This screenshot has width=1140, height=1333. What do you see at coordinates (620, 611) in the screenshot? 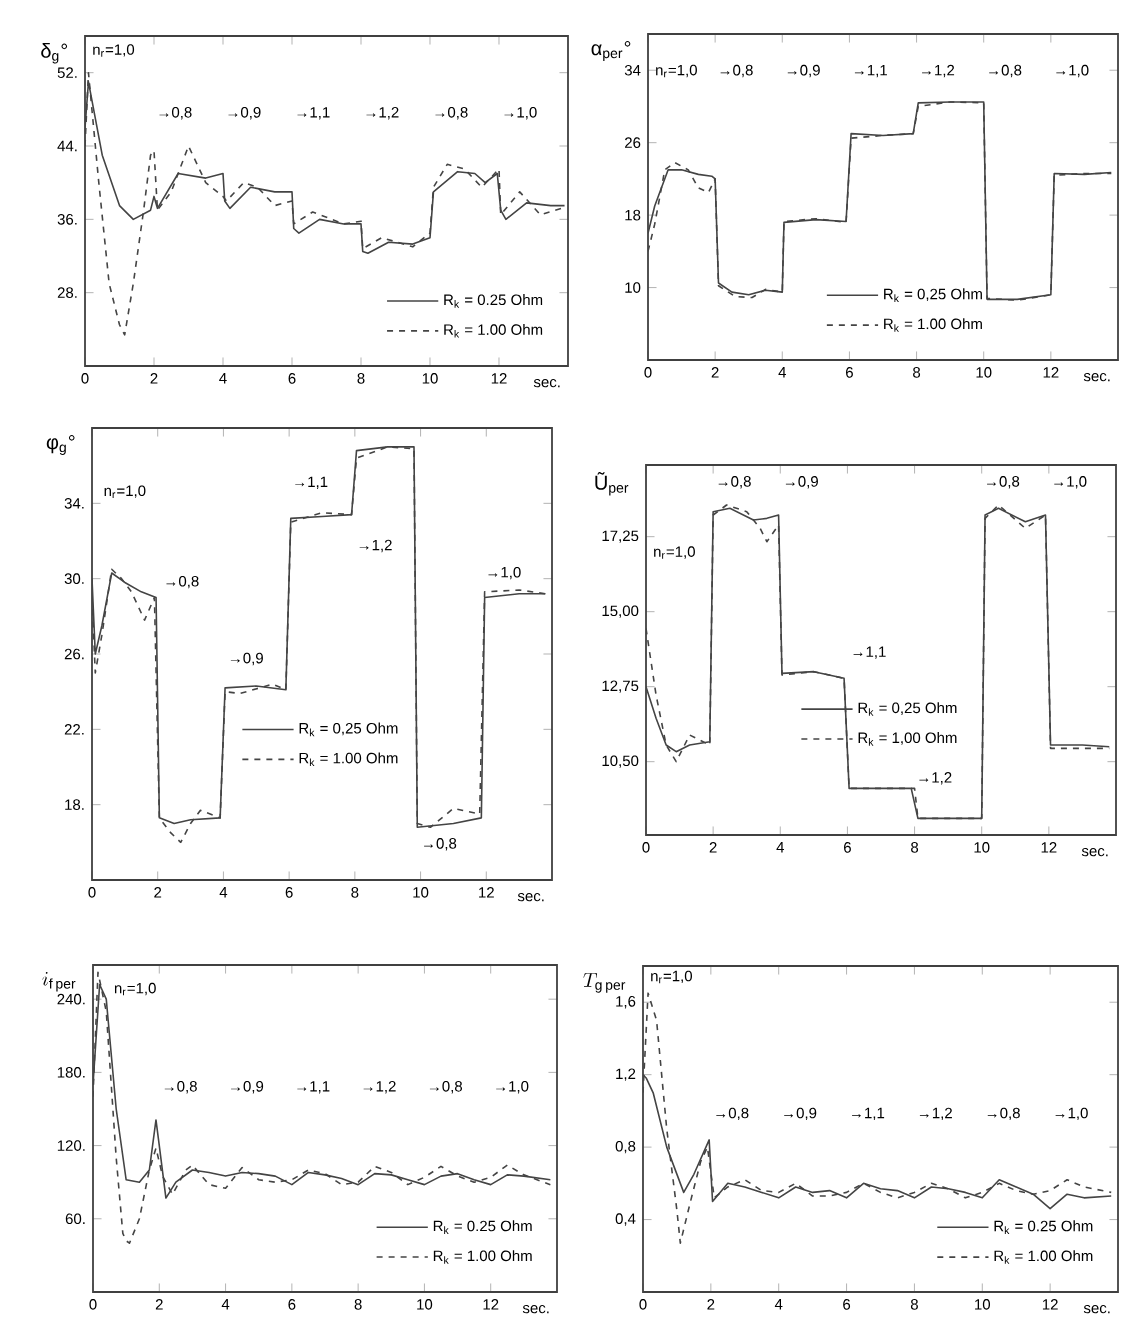
I see `y-tick-label: 15,00` at bounding box center [620, 611].